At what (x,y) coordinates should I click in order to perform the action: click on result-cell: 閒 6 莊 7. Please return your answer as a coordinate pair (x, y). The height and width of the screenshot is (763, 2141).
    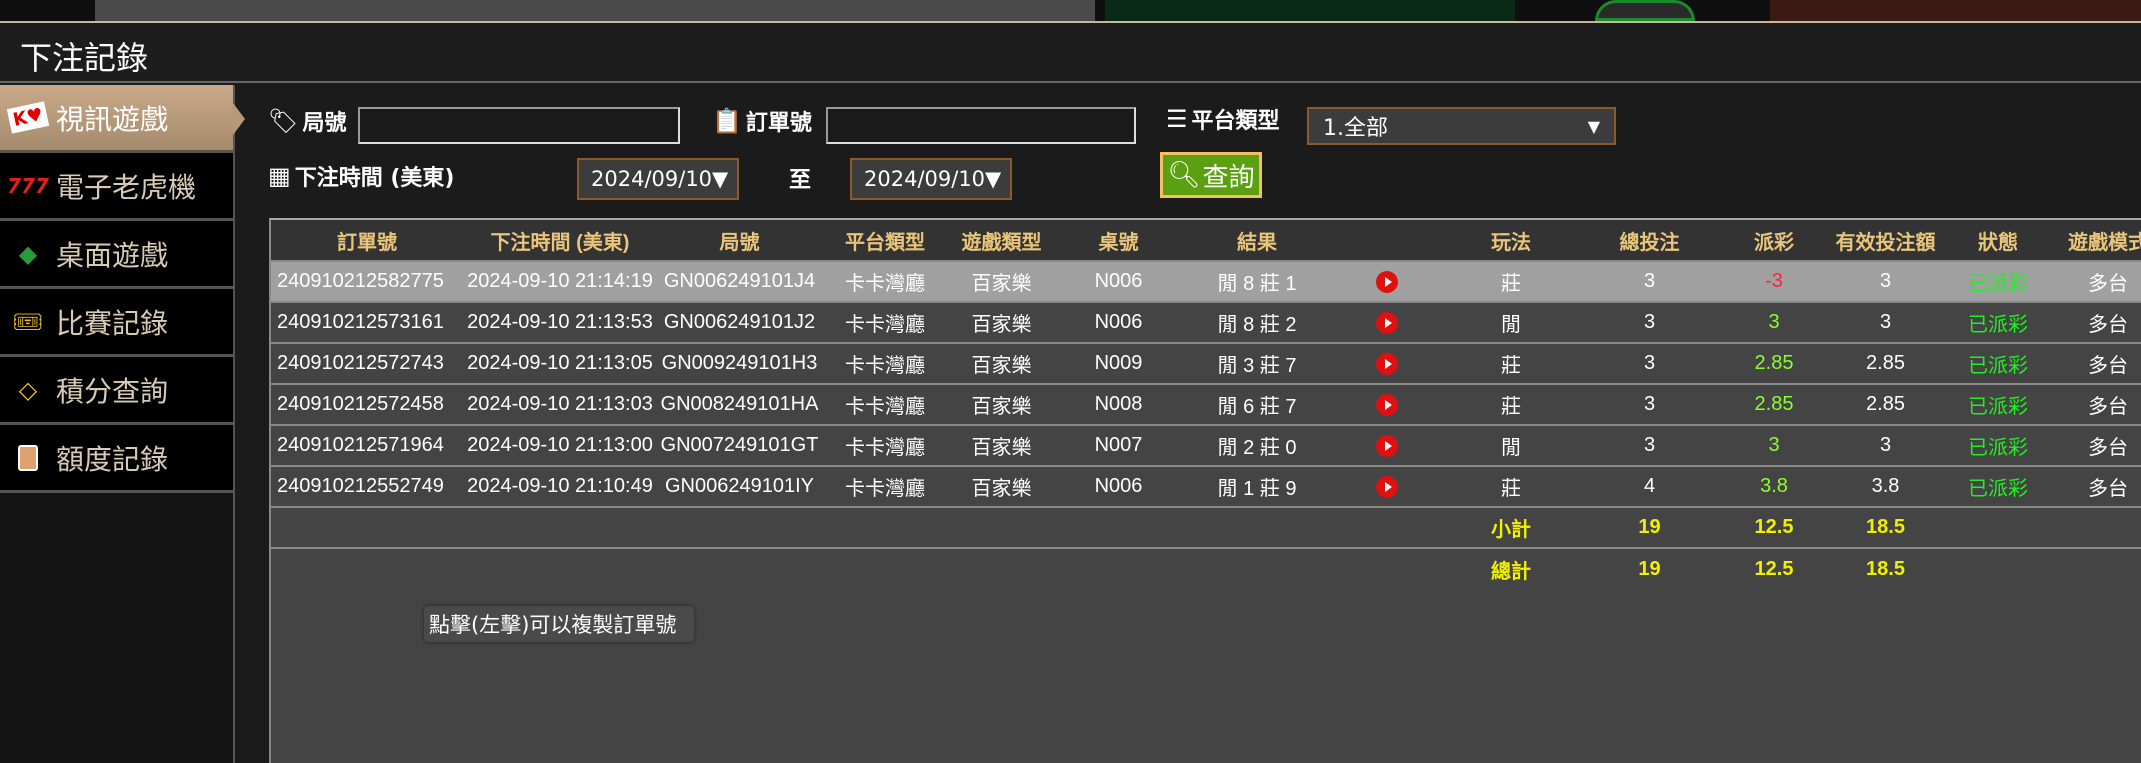
    Looking at the image, I should click on (1257, 404).